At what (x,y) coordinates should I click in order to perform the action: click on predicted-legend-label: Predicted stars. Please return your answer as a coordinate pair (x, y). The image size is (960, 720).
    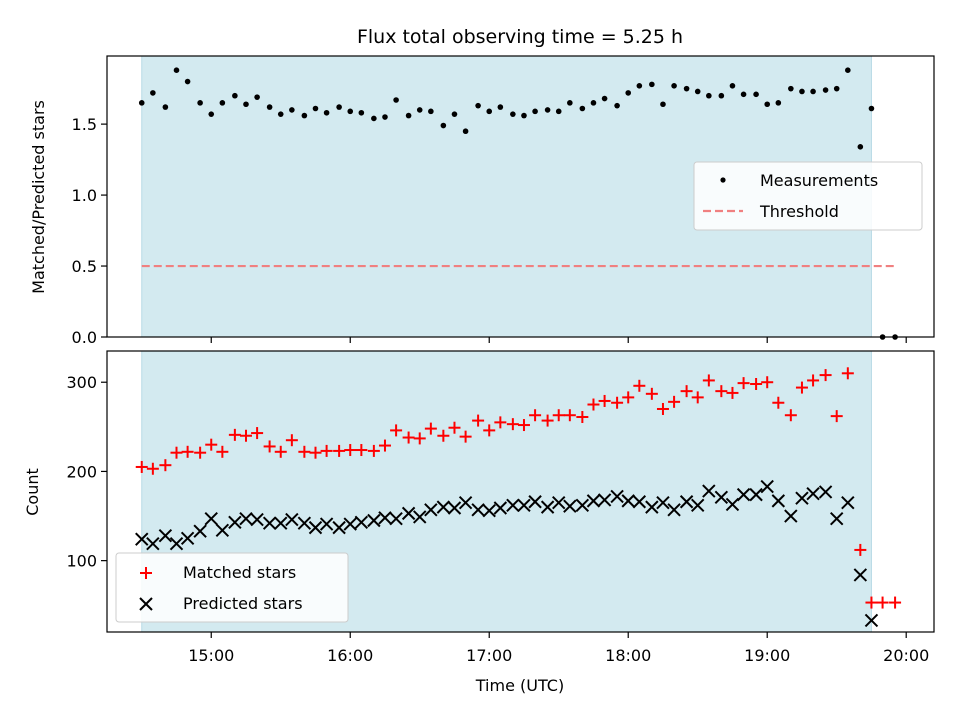
    Looking at the image, I should click on (243, 603).